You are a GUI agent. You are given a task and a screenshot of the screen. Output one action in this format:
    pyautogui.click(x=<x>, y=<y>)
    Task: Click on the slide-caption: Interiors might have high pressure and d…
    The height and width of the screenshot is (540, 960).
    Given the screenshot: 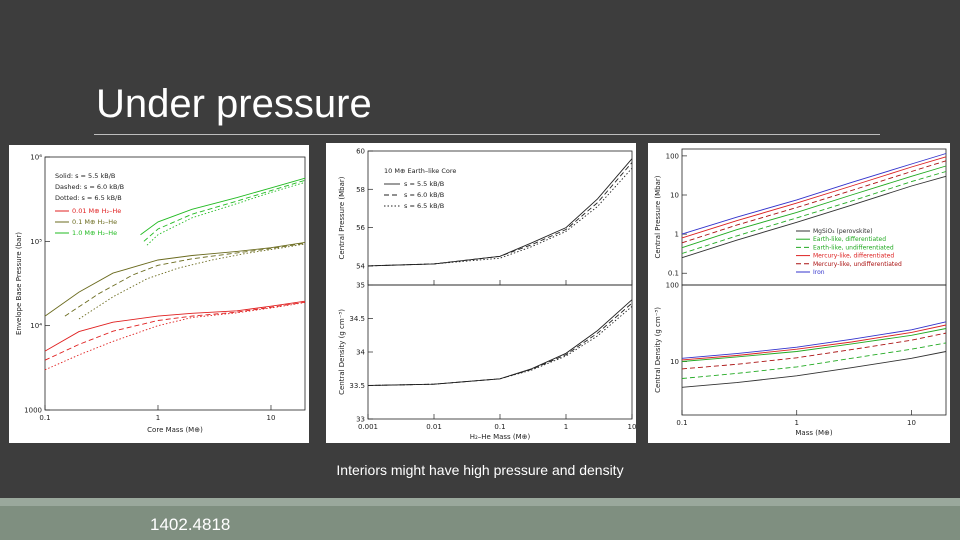 What is the action you would take?
    pyautogui.click(x=480, y=470)
    